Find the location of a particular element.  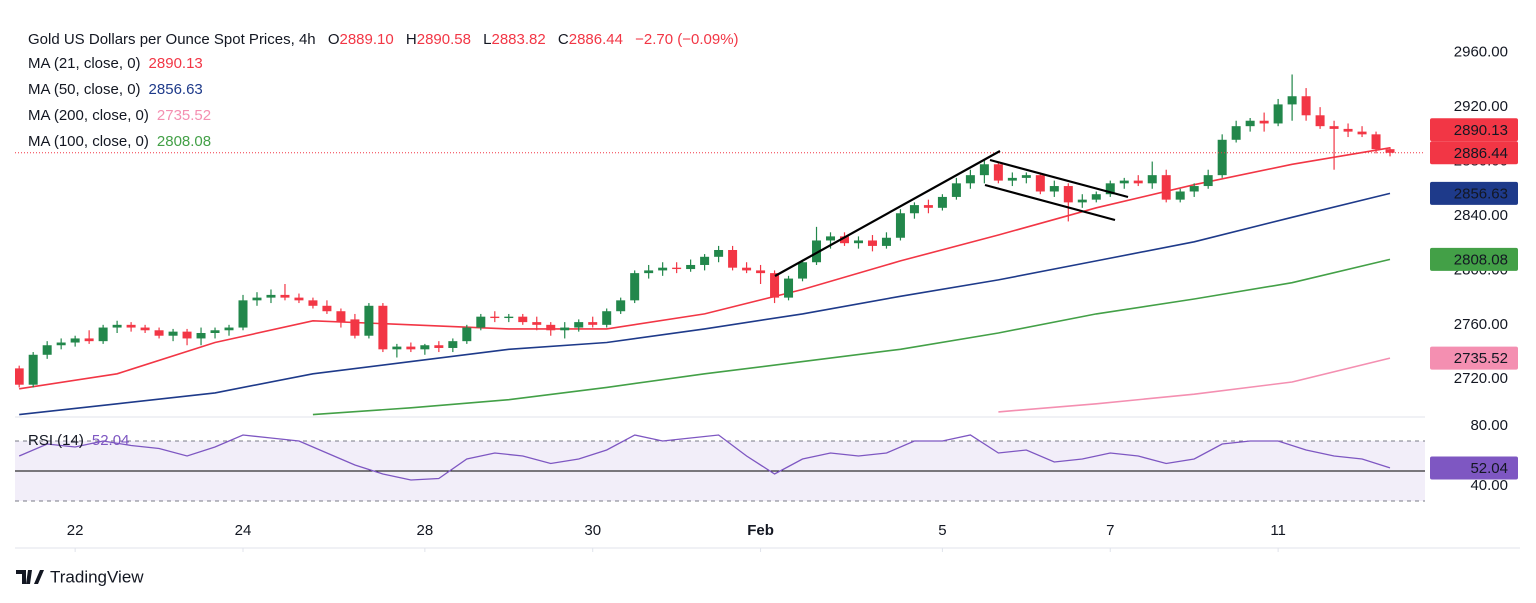

trend-line is located at coordinates (1059, 178).